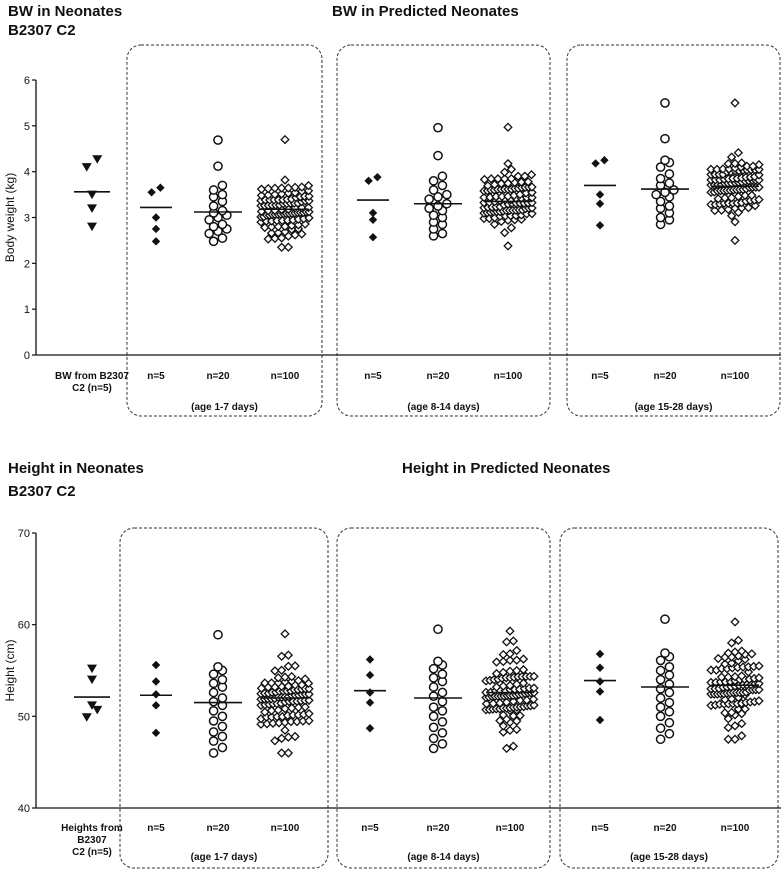  Describe the element at coordinates (27, 127) in the screenshot. I see `y-tick-label: 5` at that location.